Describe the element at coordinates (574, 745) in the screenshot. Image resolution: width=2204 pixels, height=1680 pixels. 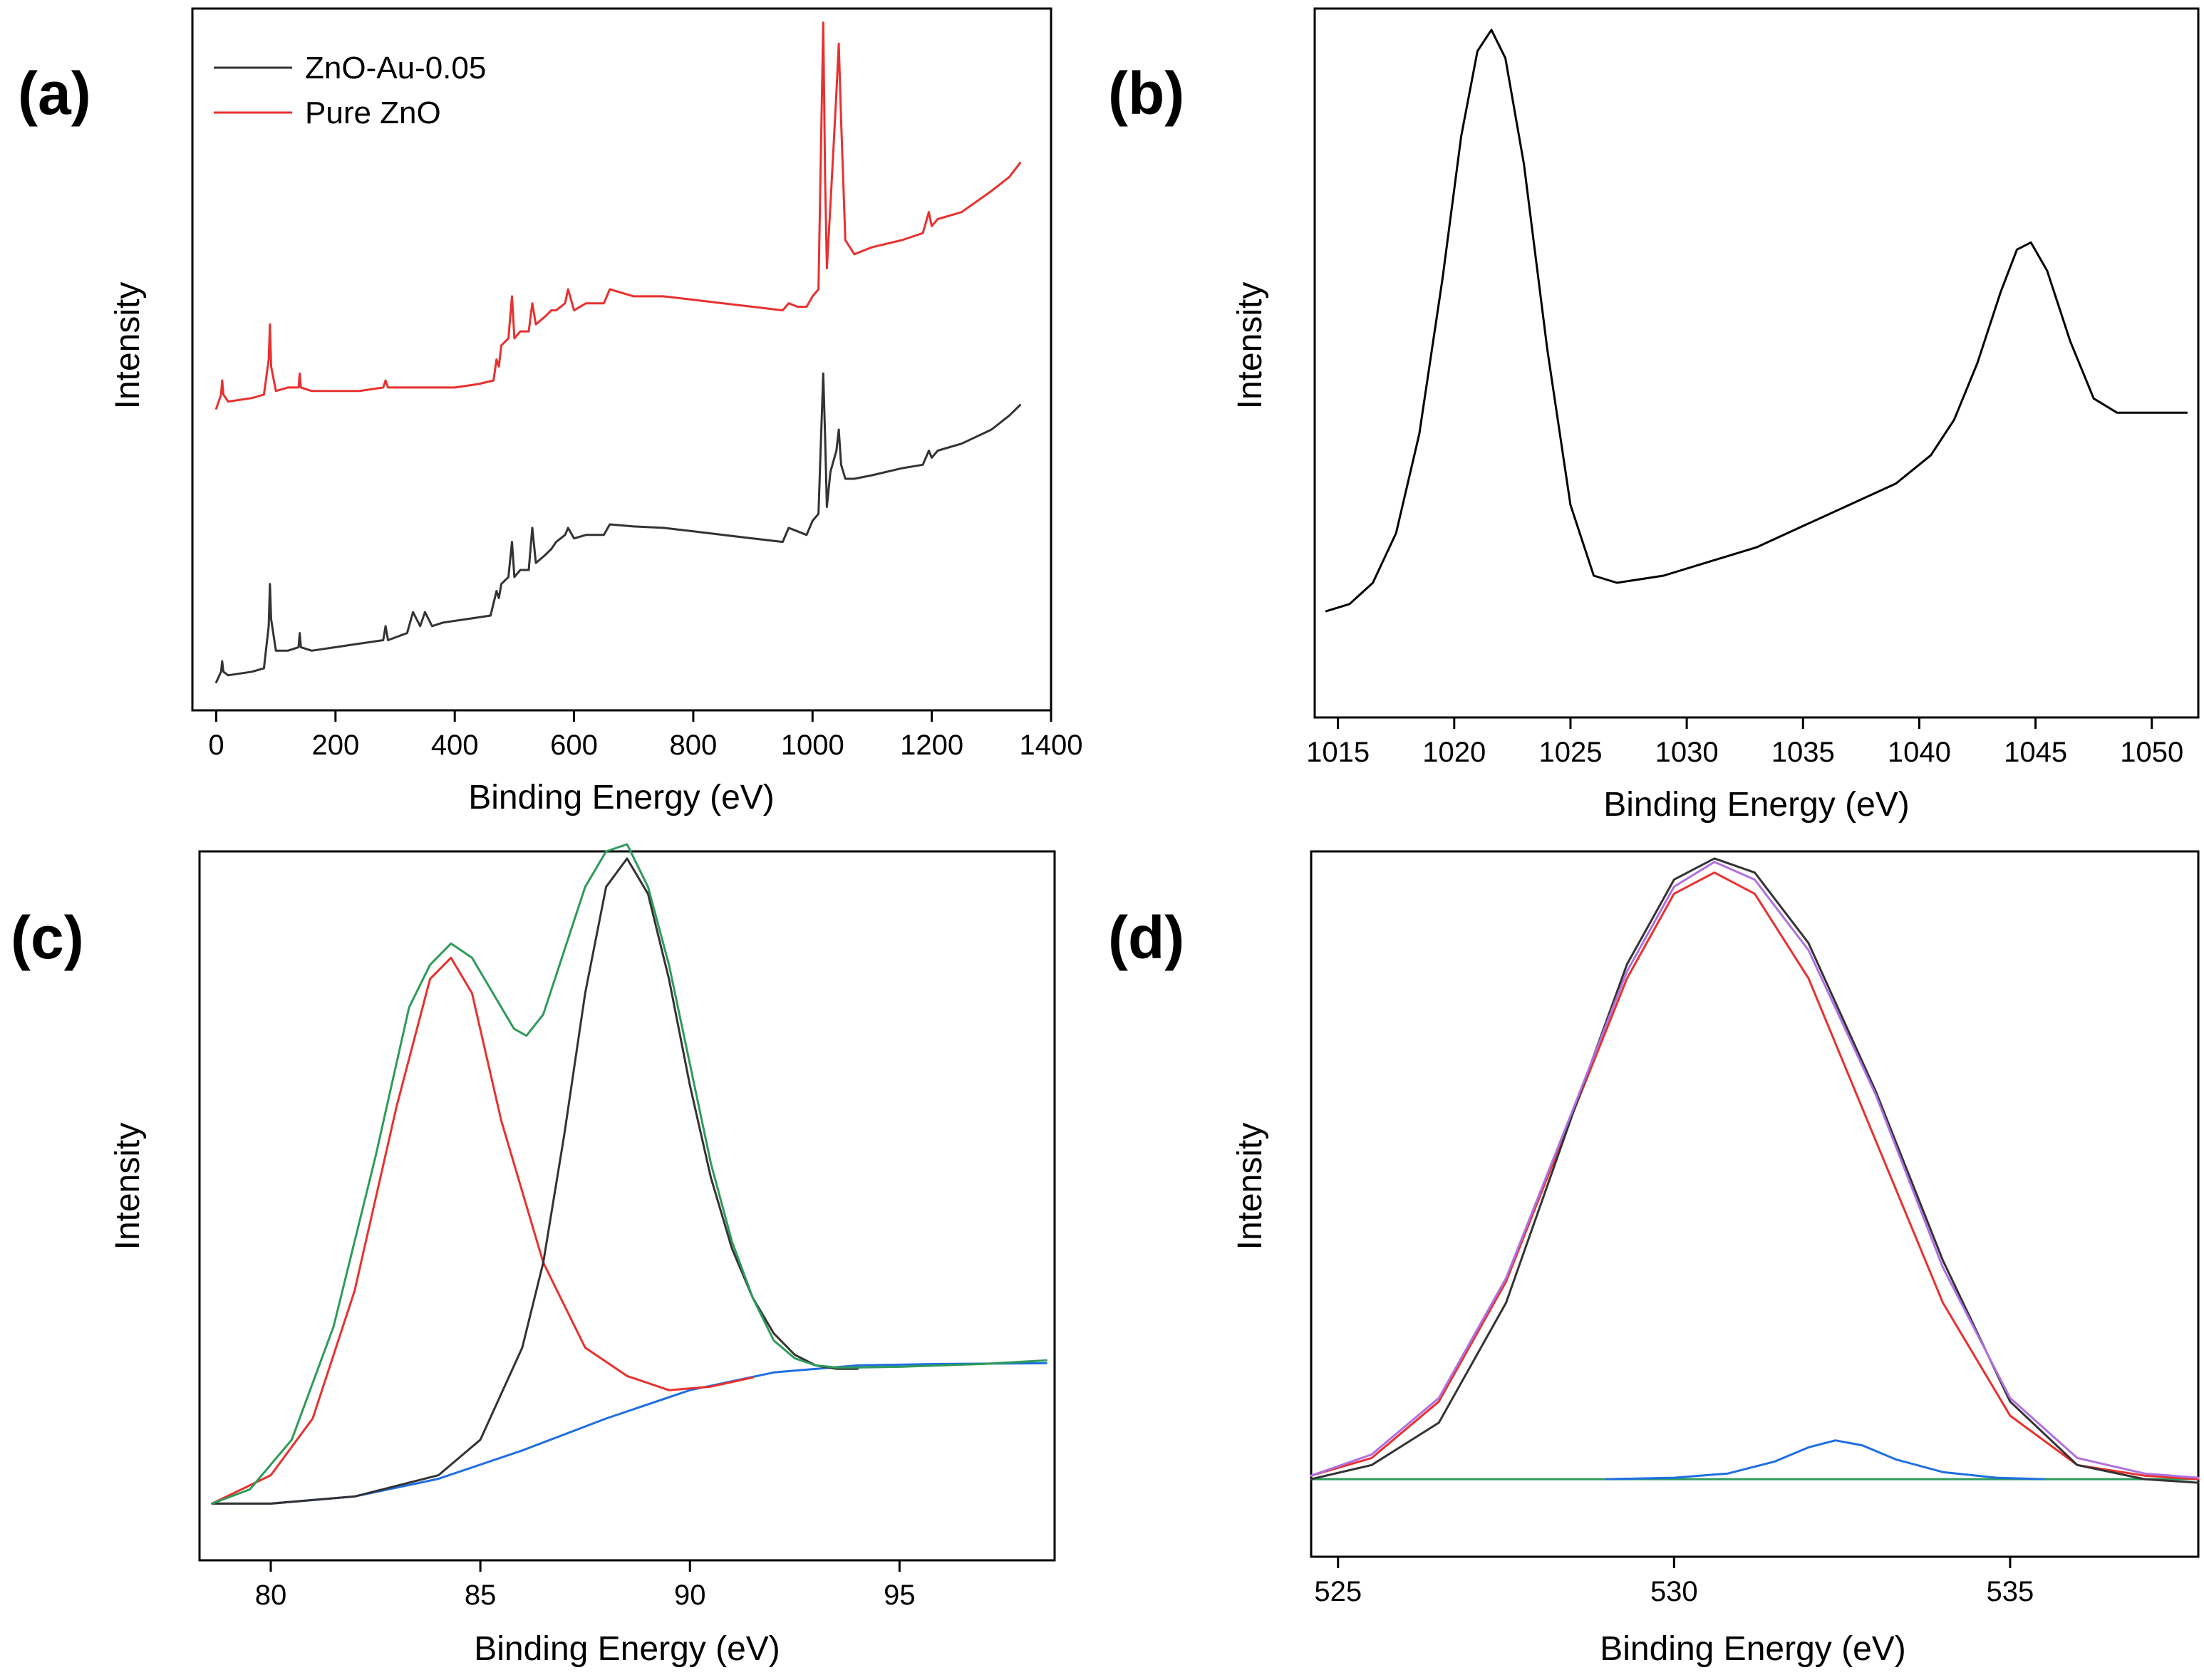
I see `x-tick-label: 600` at that location.